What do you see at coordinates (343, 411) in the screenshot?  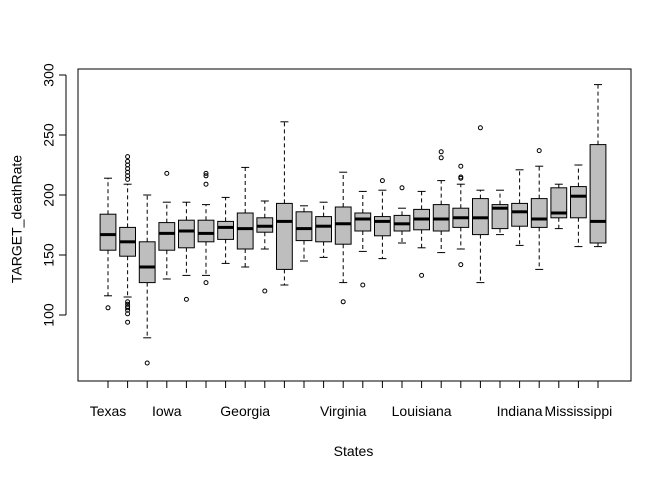 I see `x-tick-label: Virginia` at bounding box center [343, 411].